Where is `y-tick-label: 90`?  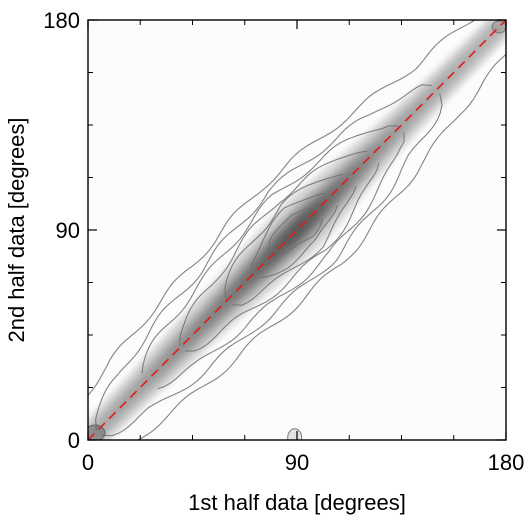
y-tick-label: 90 is located at coordinates (68, 230).